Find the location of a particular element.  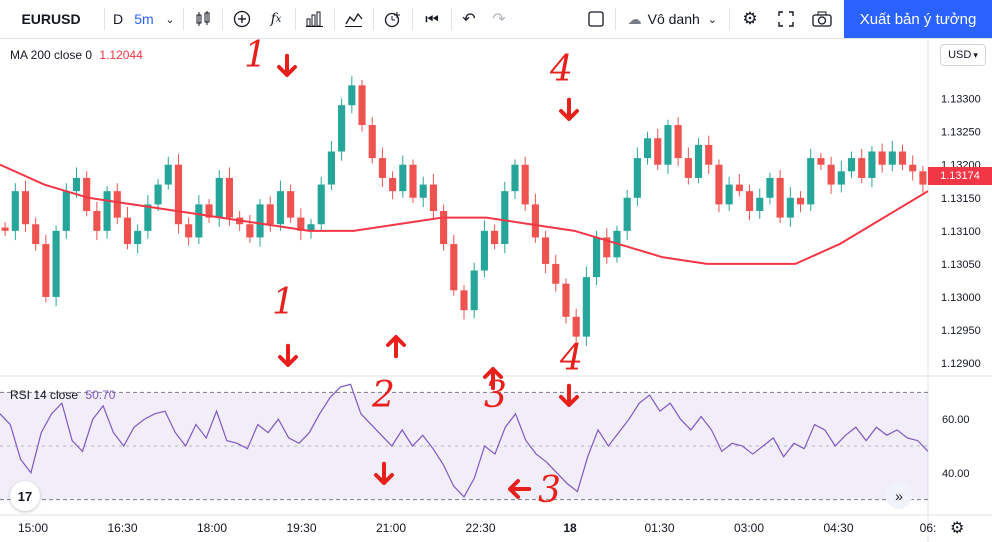

price-tick-label: 1.13250 is located at coordinates (961, 133).